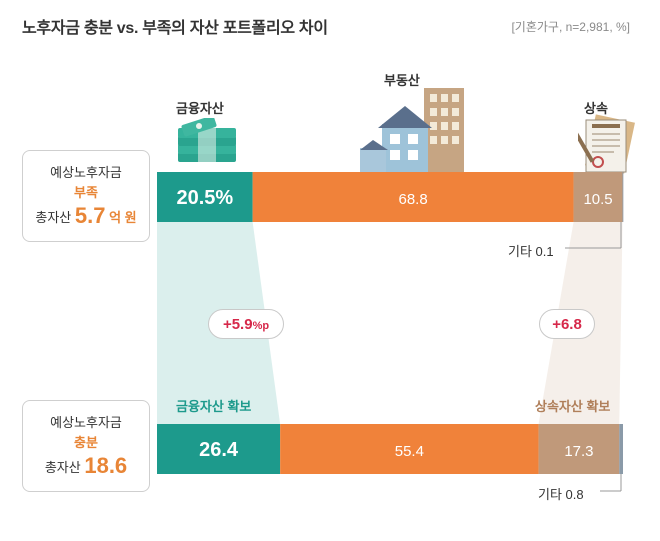 This screenshot has width=660, height=541. I want to click on group-box-sufficient: 예상노후자금 충분 총자산 18.6, so click(86, 446).